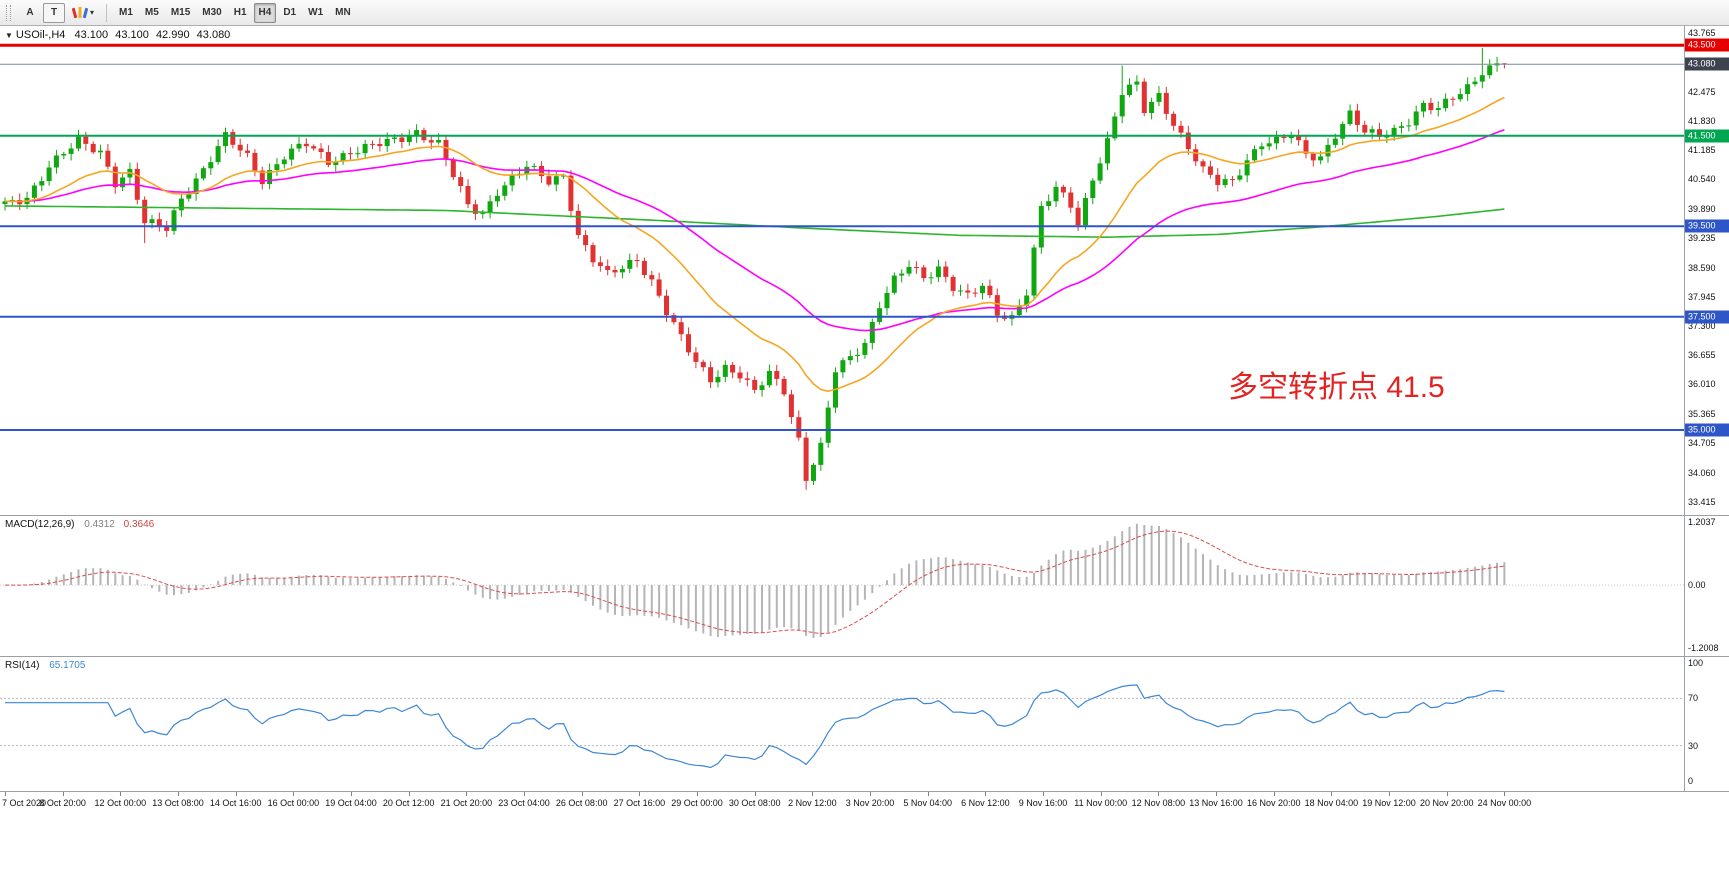  I want to click on chart-annotation-text: 多空转折点 41.5, so click(1336, 387).